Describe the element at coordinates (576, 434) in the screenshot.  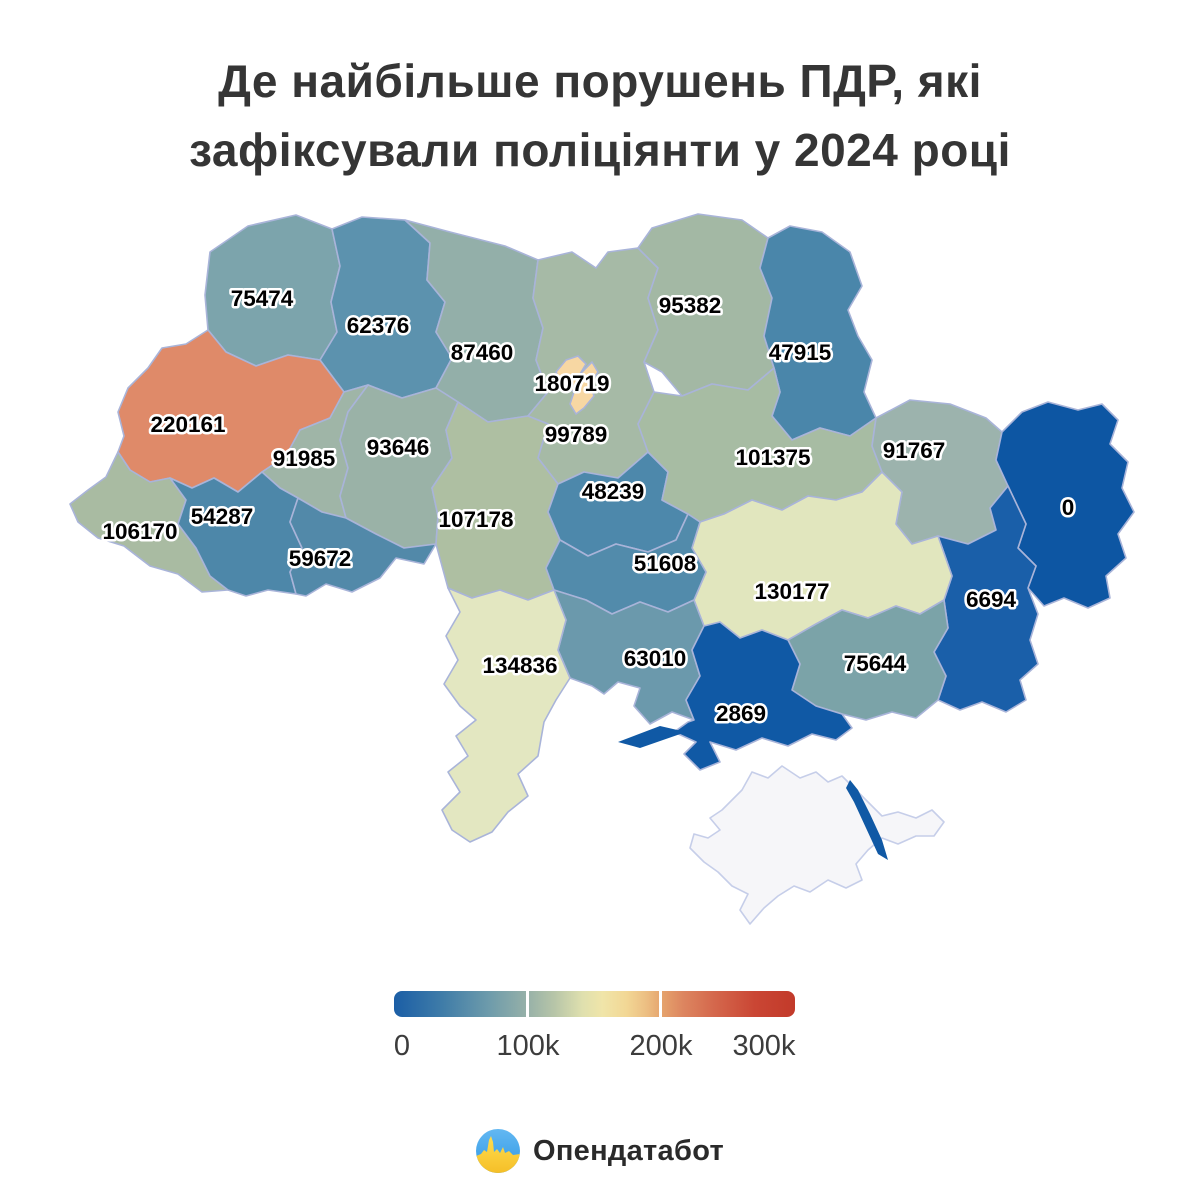
I see `value-label-kyiv-oblast: 99789` at that location.